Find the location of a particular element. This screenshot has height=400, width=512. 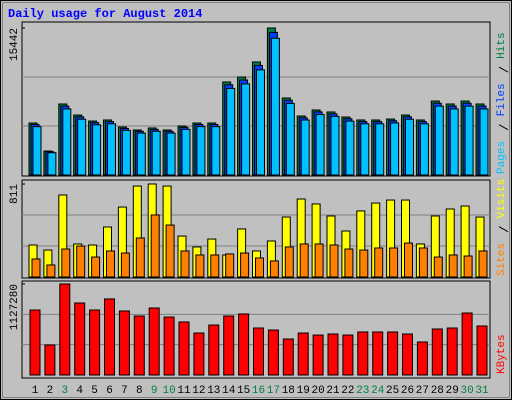

x-tick-label: 8 is located at coordinates (139, 391).